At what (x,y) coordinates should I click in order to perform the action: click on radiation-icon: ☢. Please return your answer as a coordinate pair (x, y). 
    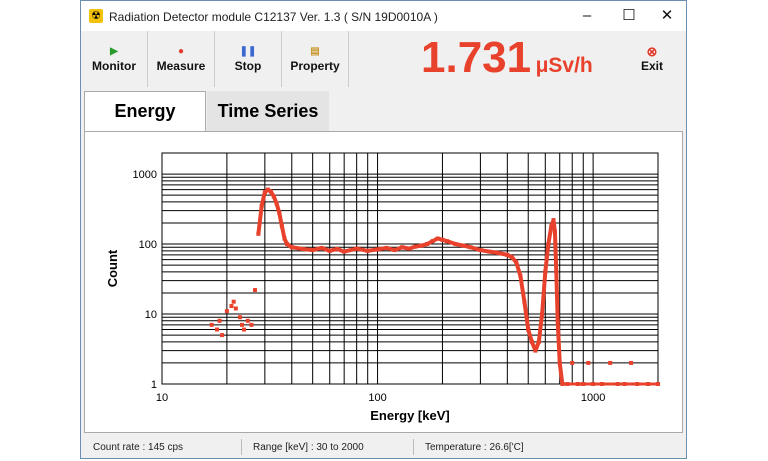
    Looking at the image, I should click on (96, 16).